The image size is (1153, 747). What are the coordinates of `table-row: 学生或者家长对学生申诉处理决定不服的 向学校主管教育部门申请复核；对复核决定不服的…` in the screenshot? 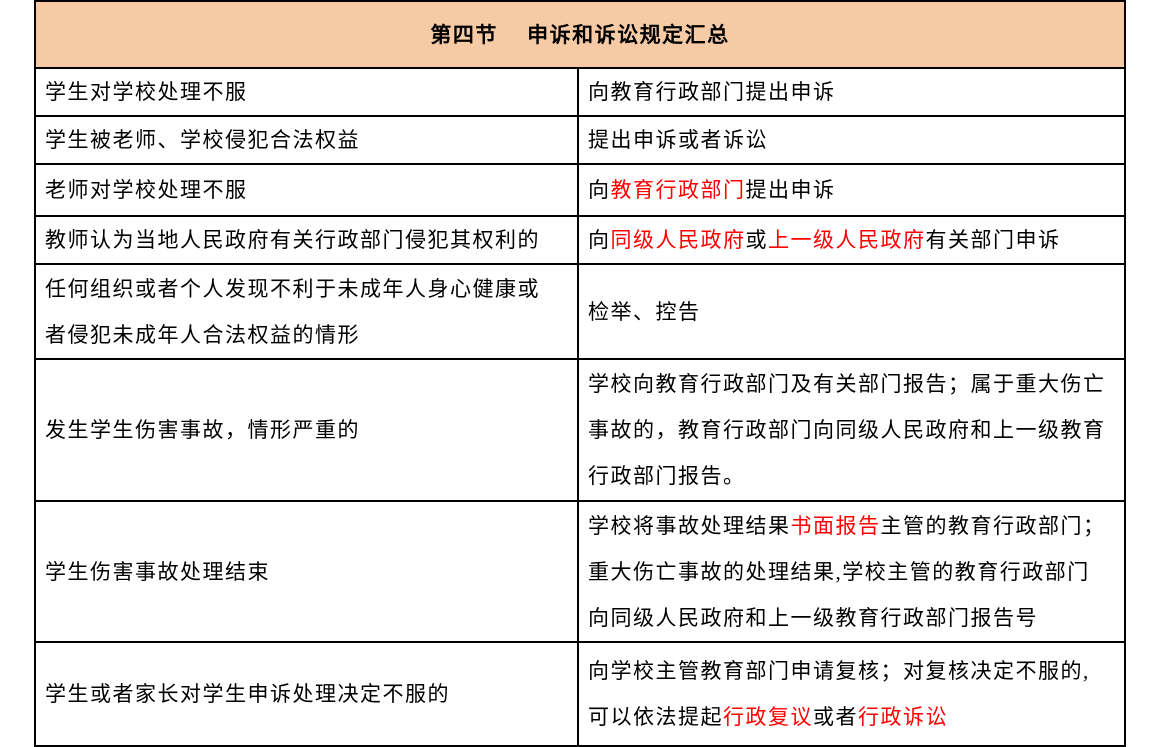 It's located at (580, 694).